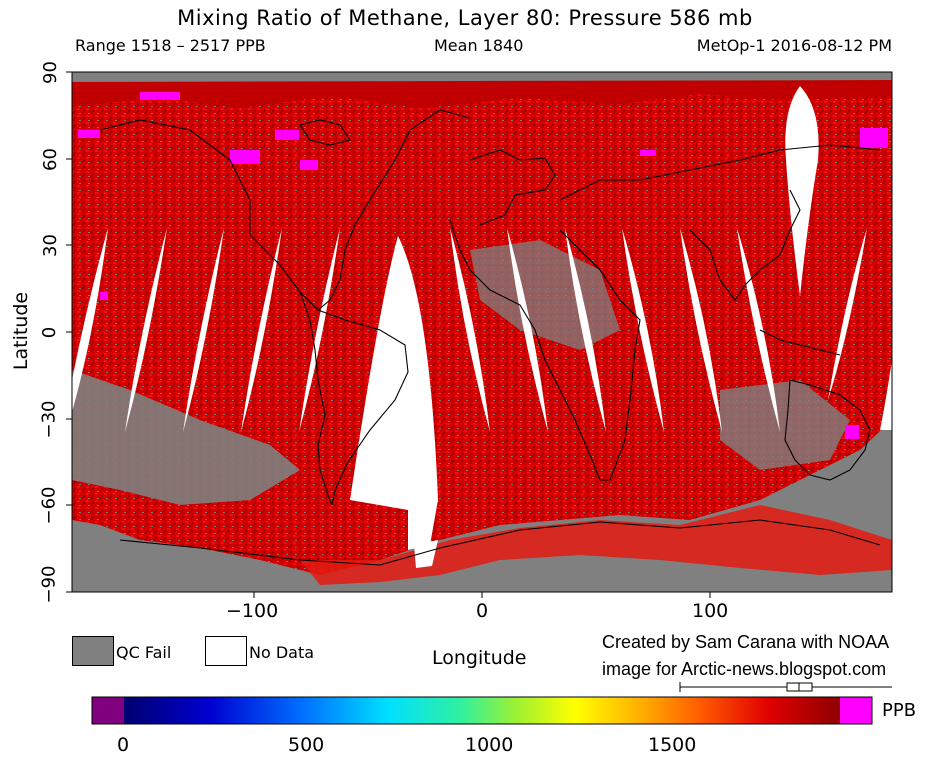 This screenshot has height=760, width=930. Describe the element at coordinates (899, 710) in the screenshot. I see `colorbar-unit-label: PPB` at that location.